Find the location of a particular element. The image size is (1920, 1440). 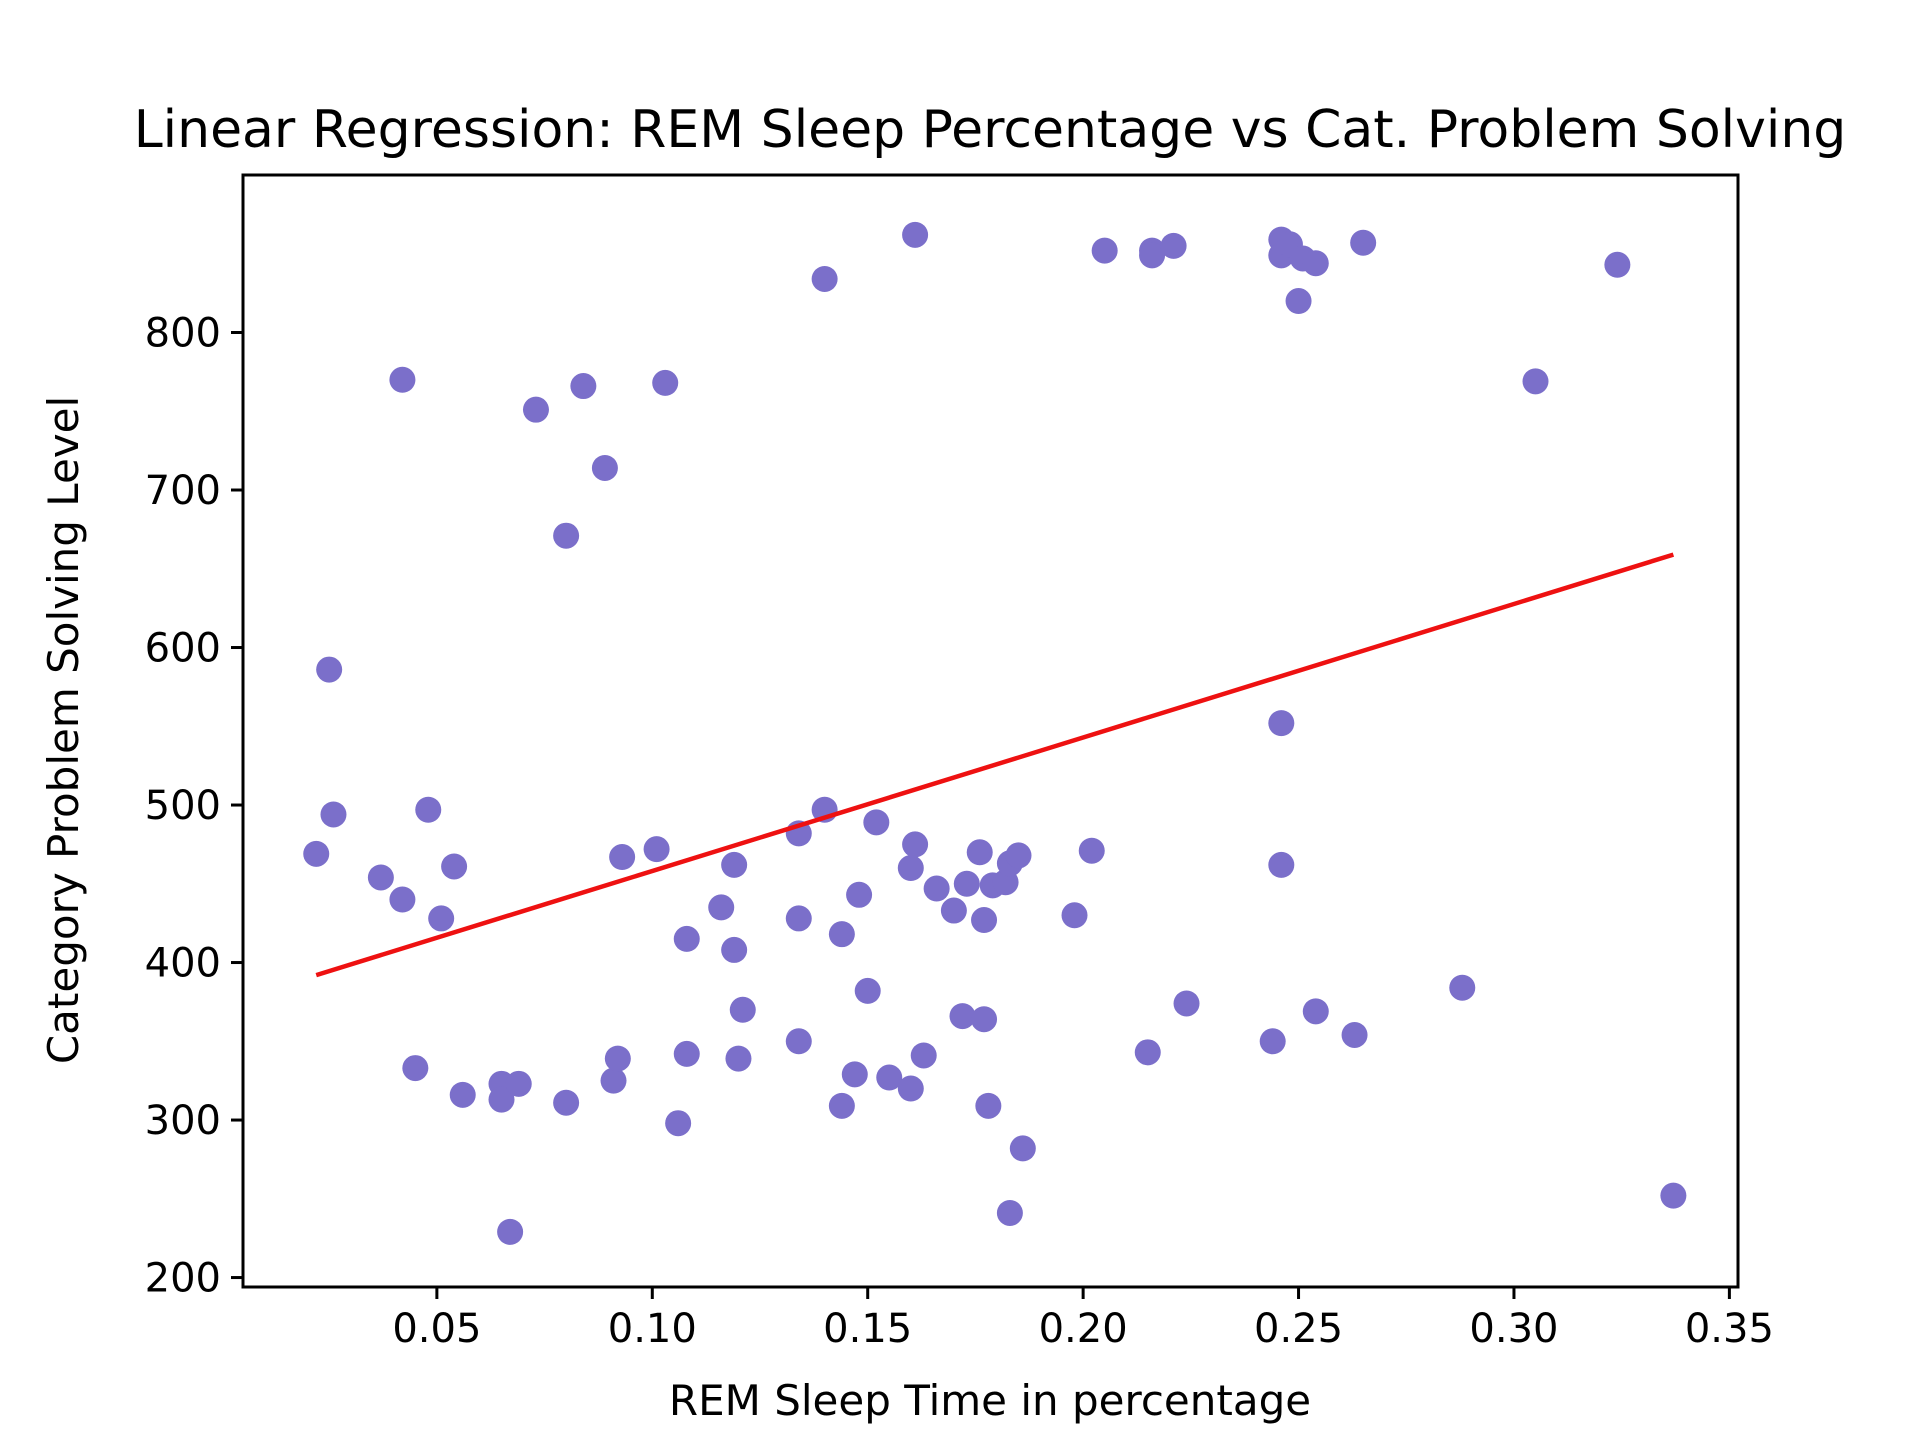

y-tick-label: 600 is located at coordinates (183, 649).